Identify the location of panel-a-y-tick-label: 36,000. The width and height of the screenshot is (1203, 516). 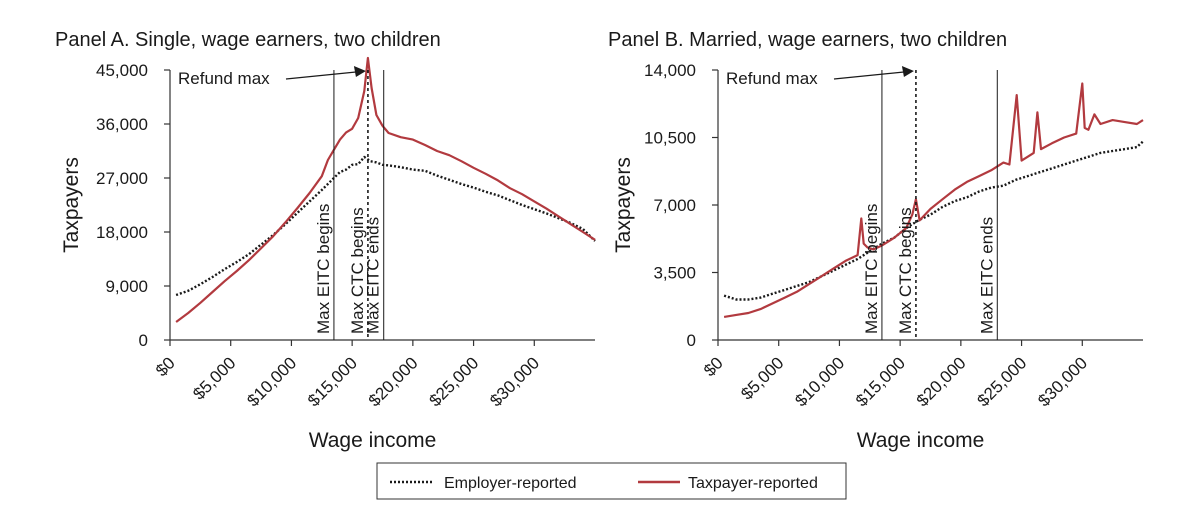
(122, 124).